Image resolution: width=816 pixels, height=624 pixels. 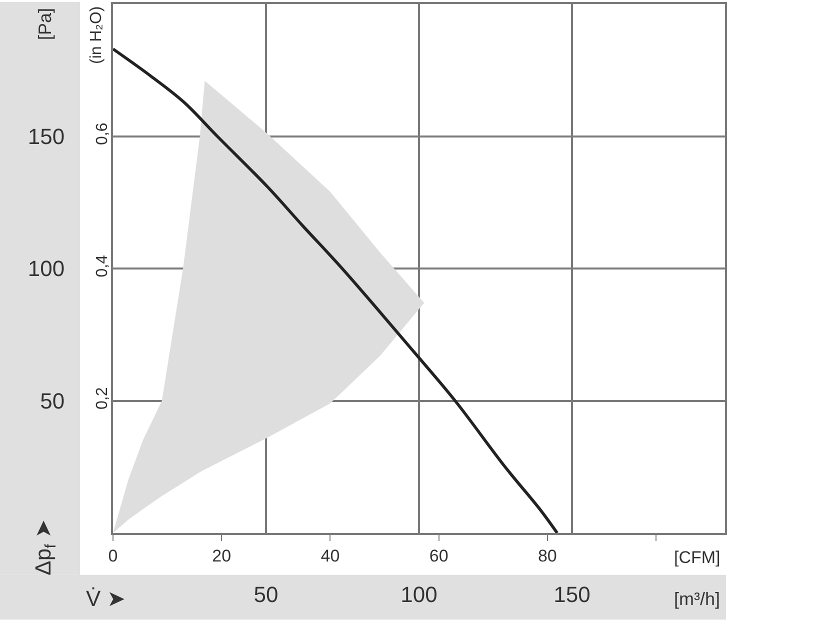 What do you see at coordinates (46, 269) in the screenshot?
I see `y-tick-label: 100` at bounding box center [46, 269].